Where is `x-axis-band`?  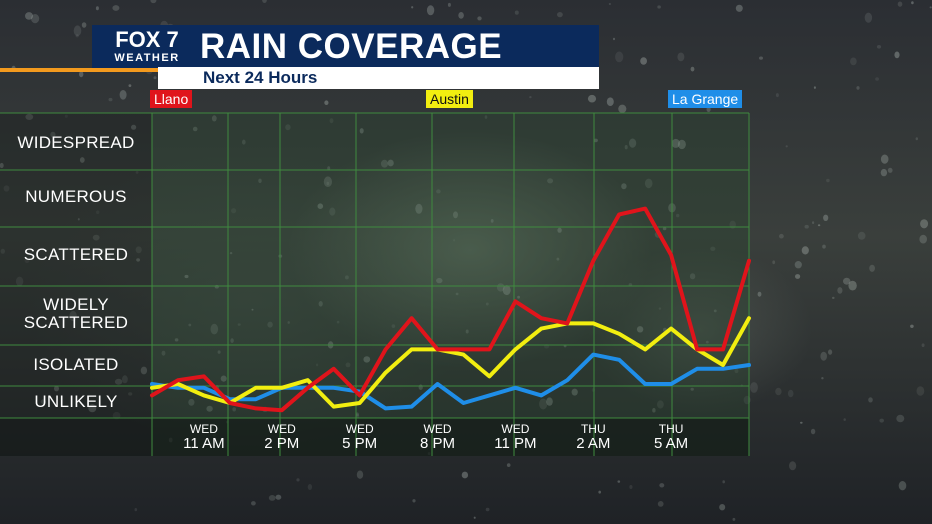
x-axis-band is located at coordinates (374, 437).